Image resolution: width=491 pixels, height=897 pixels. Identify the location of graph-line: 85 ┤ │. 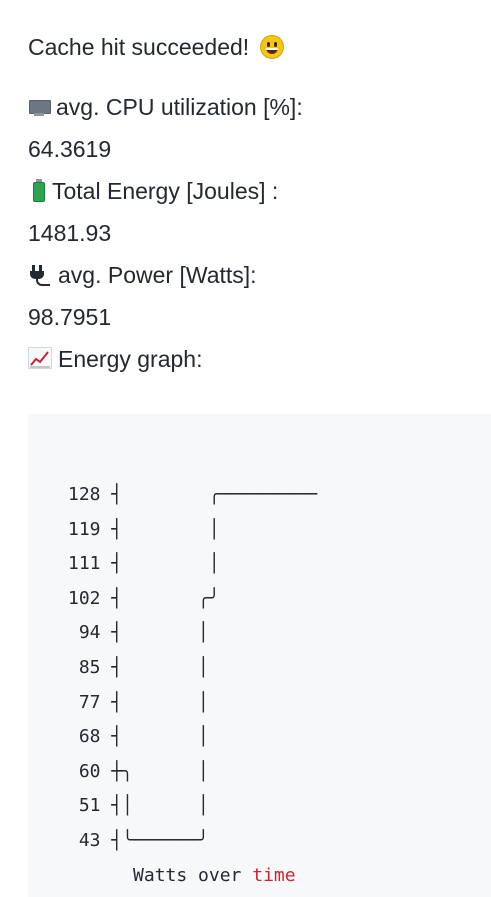
(138, 667).